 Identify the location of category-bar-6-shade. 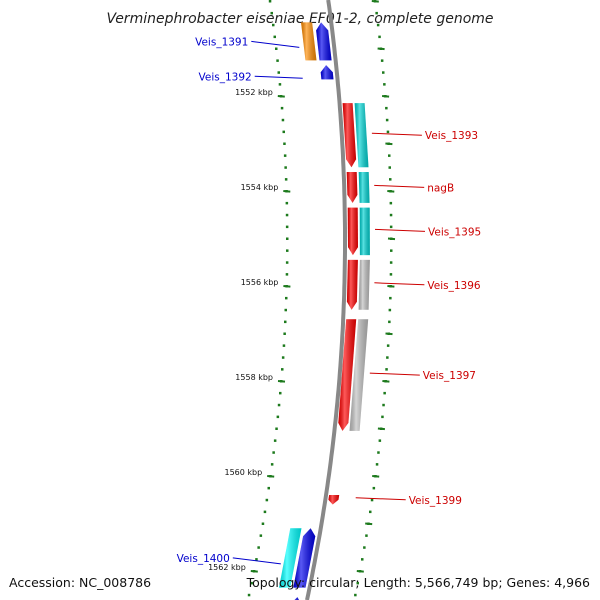
(364, 284).